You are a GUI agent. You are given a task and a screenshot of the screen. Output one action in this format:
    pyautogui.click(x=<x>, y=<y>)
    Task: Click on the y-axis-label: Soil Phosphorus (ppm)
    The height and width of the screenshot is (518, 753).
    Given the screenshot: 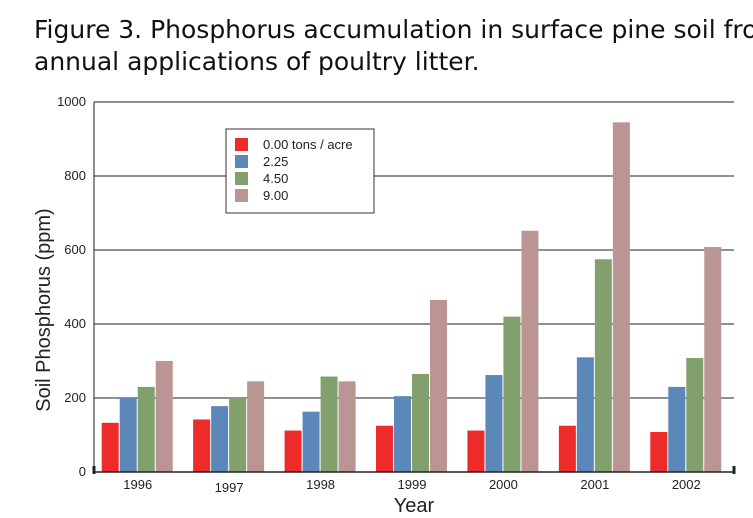 What is the action you would take?
    pyautogui.click(x=44, y=309)
    